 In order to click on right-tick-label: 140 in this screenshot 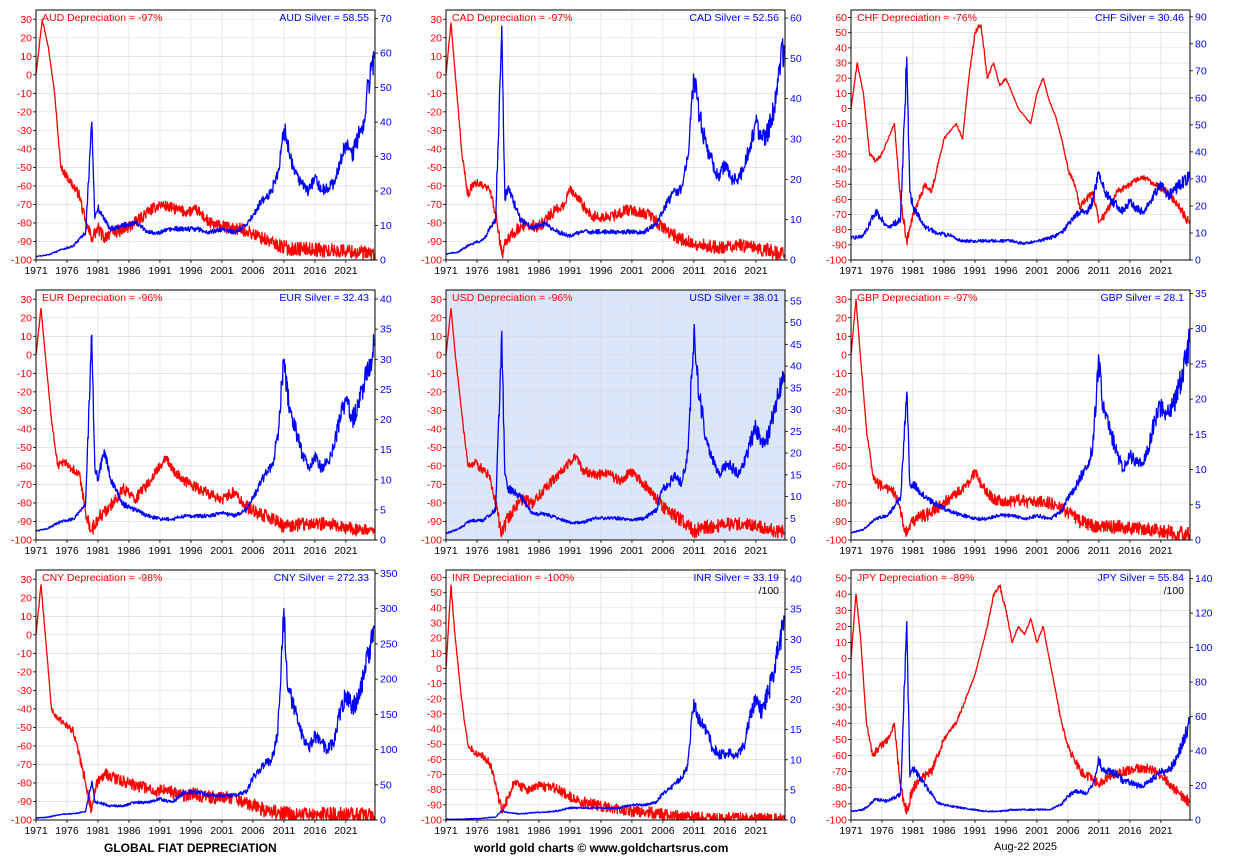, I will do `click(1204, 579)`.